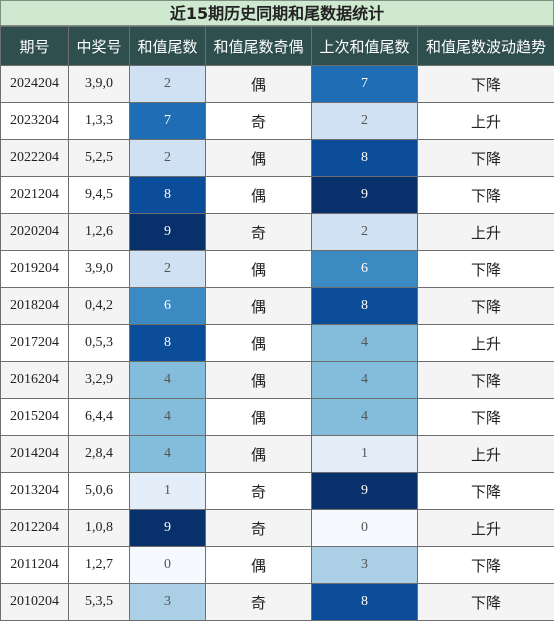  I want to click on cell-sum-tail: 3, so click(168, 602).